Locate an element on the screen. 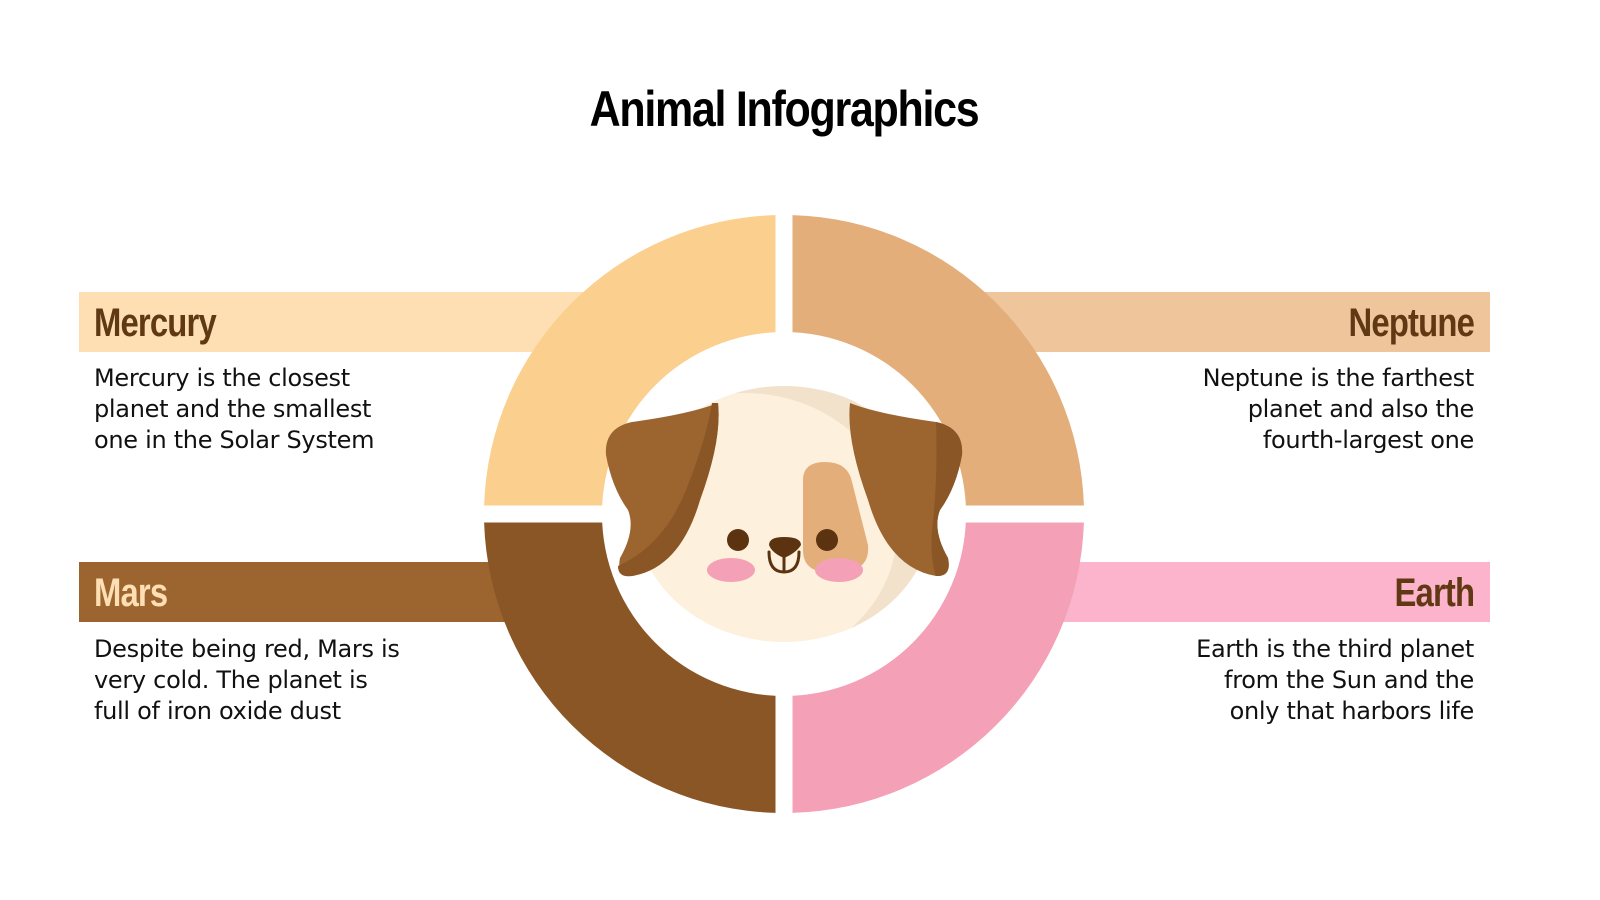 The height and width of the screenshot is (900, 1600). neptune-desc-line: planet and also the is located at coordinates (1361, 409).